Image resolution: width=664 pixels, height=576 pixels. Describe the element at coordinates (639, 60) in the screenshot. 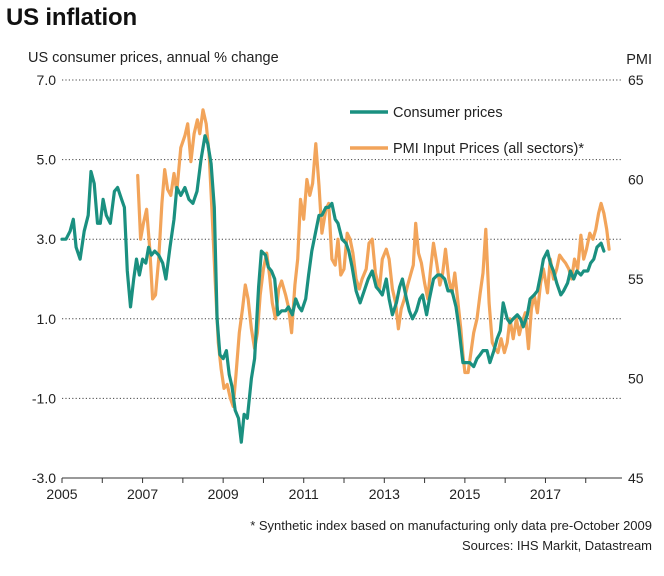

I see `right-axis-unit-label: PMI` at that location.